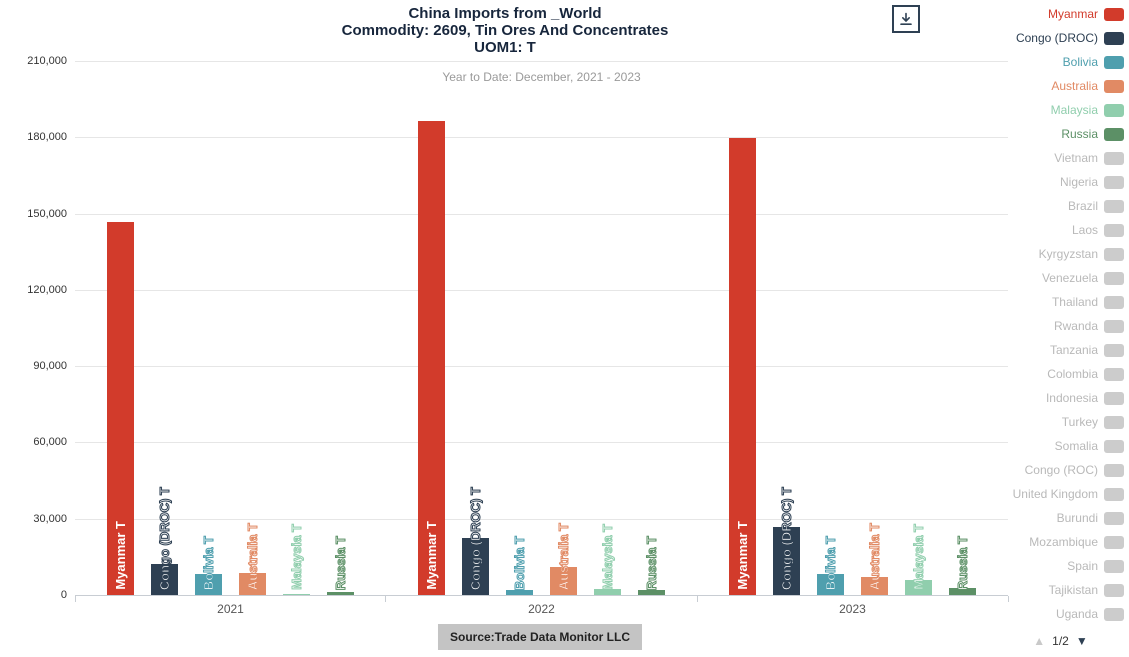  Describe the element at coordinates (541, 609) in the screenshot. I see `x-axis-category-label: 2022` at that location.